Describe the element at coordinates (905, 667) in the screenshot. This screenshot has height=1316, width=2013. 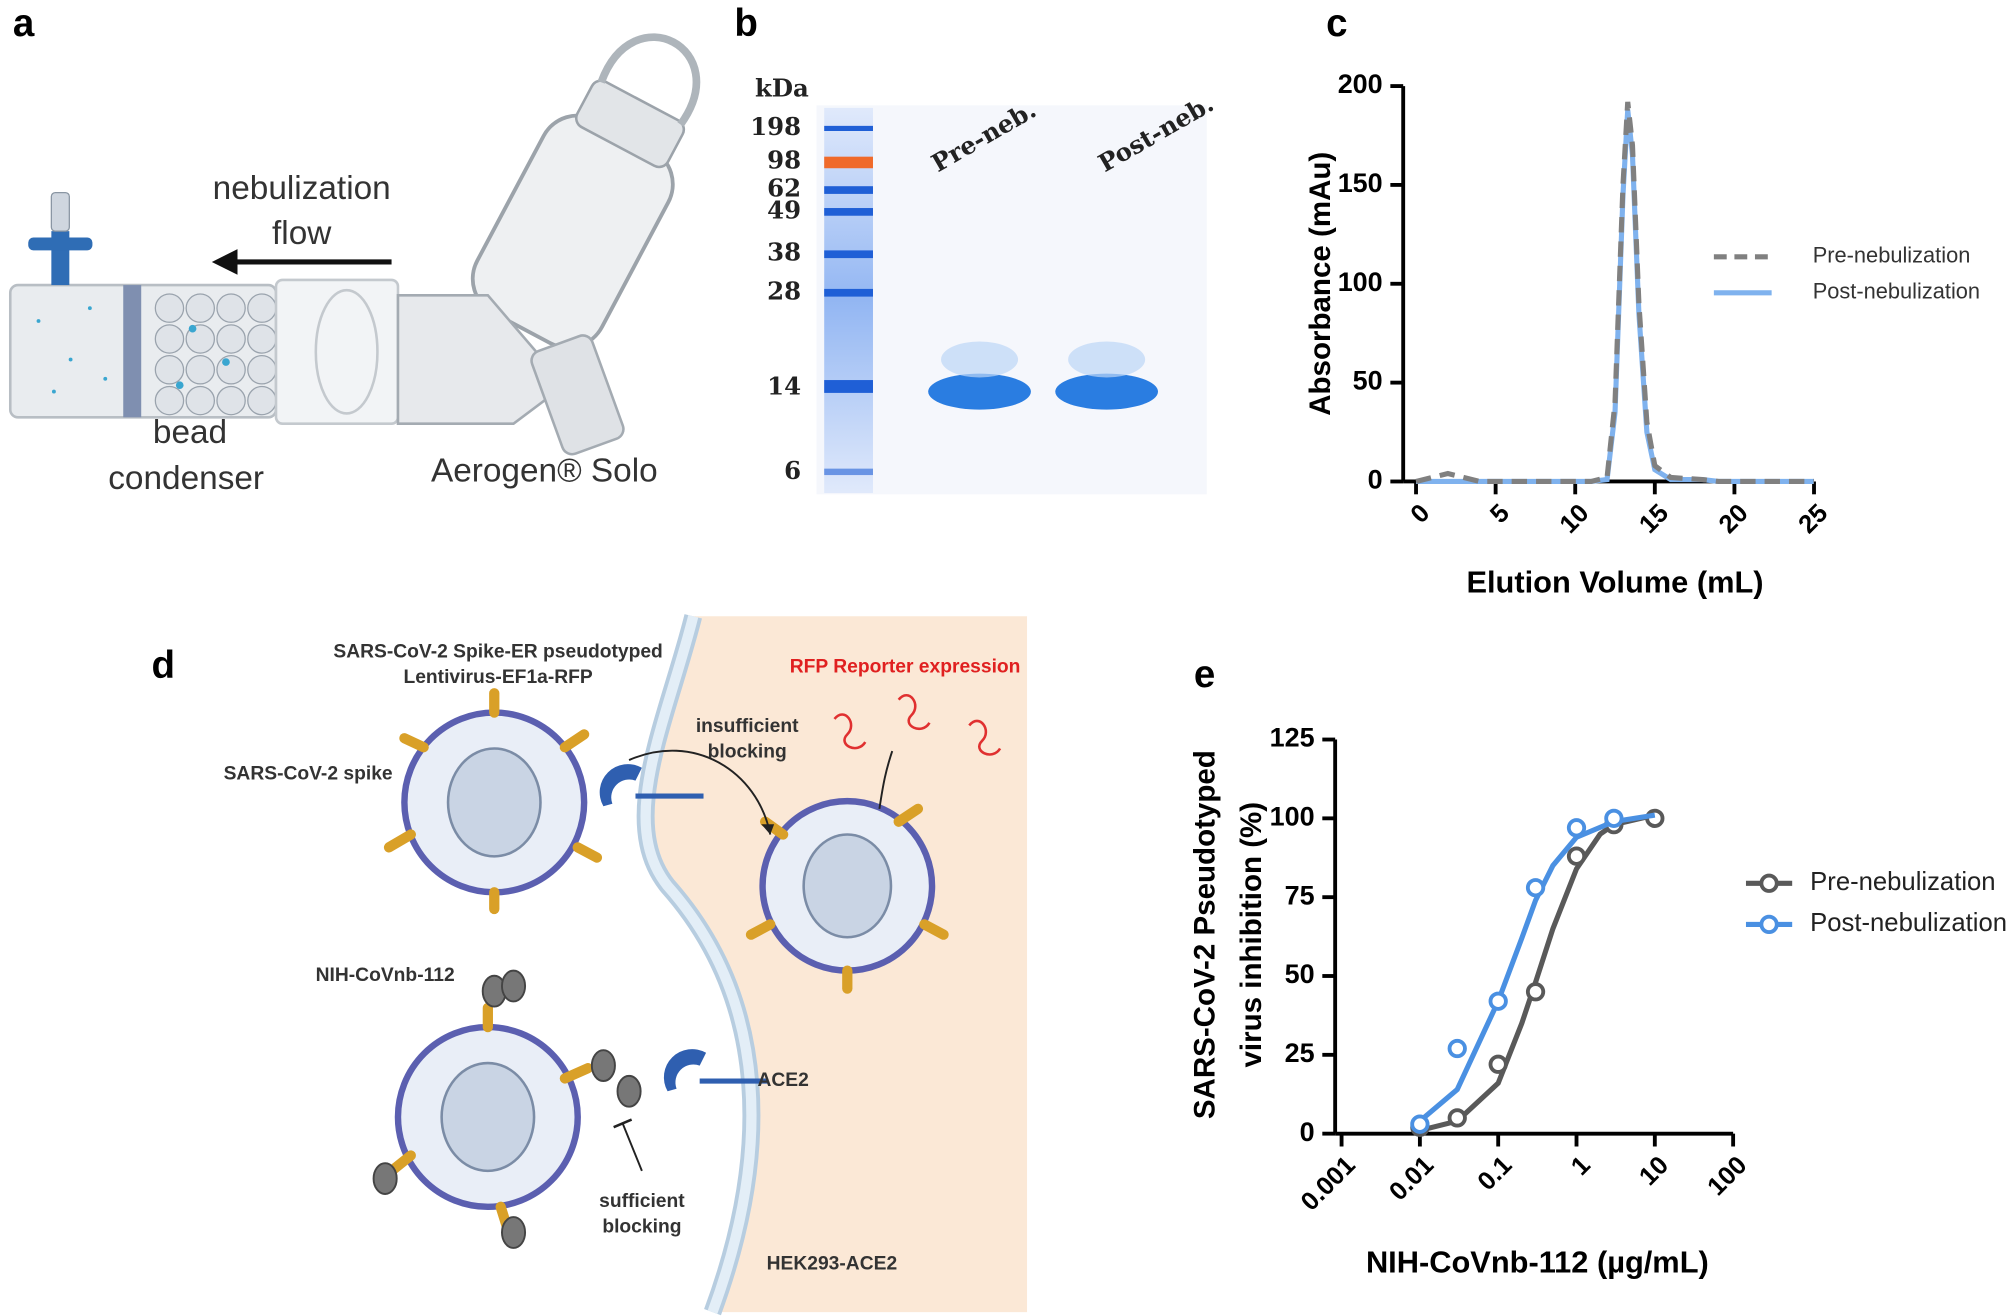
I see `reporter-label: RFP Reporter expression` at that location.